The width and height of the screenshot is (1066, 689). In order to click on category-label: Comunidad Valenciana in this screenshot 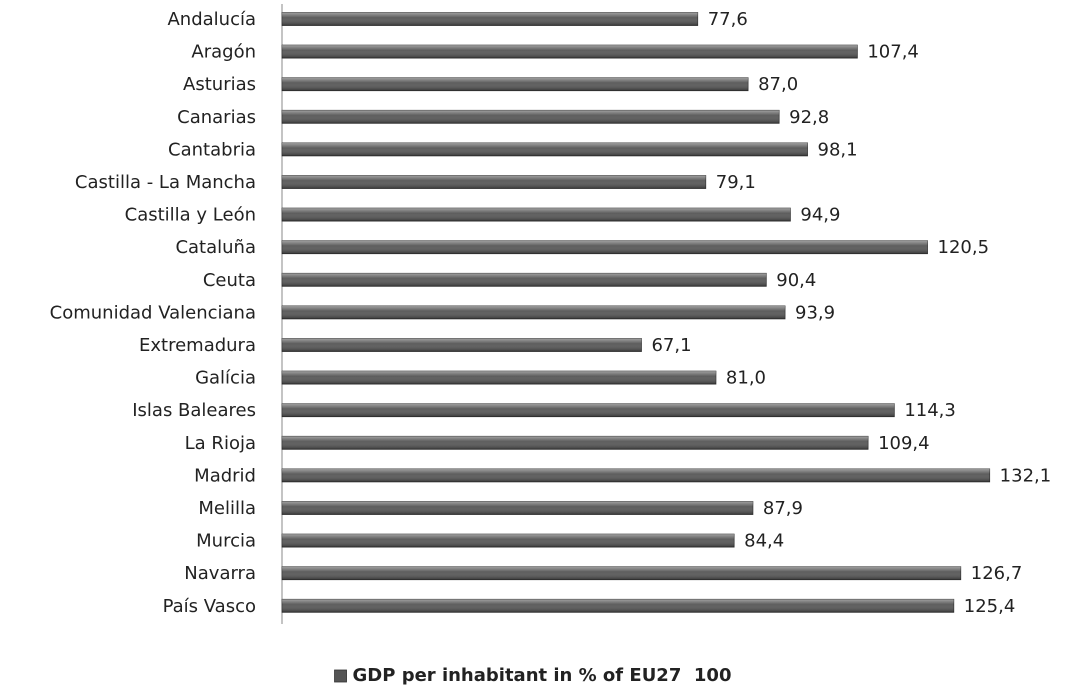, I will do `click(153, 312)`.